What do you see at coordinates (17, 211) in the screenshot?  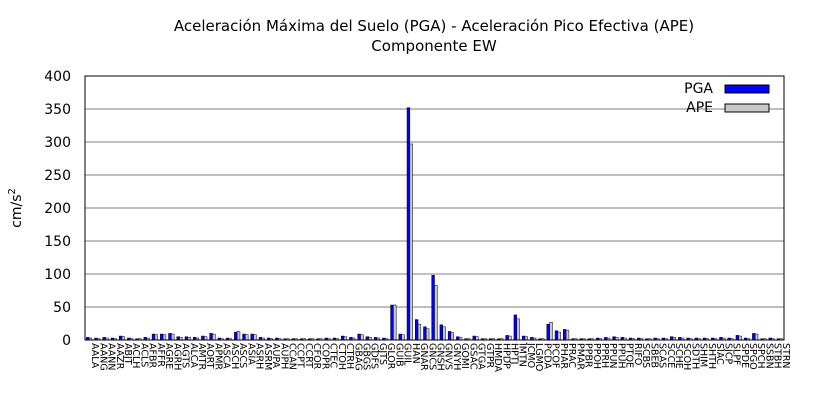 I see `y-axis-label-text: cm/s` at bounding box center [17, 211].